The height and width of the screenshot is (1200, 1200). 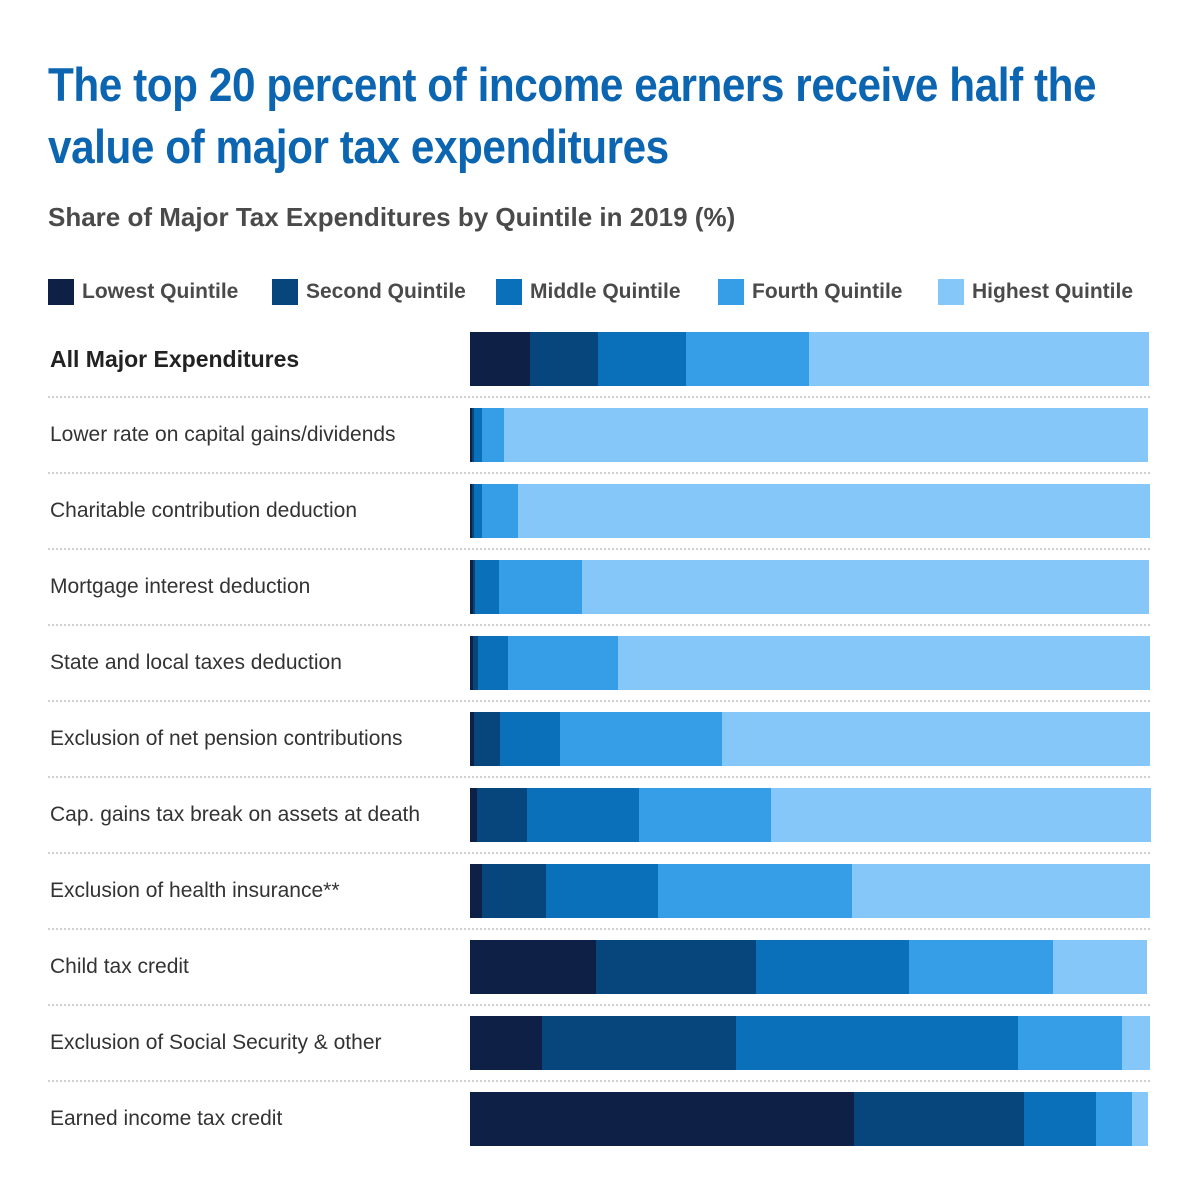 I want to click on legend-item: Fourth Quintile, so click(x=810, y=292).